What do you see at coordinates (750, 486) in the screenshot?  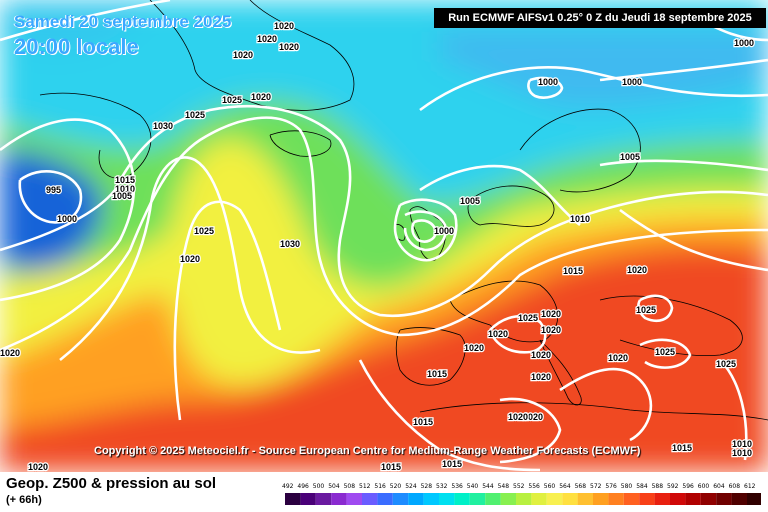 I see `legend-tick-label: 612` at bounding box center [750, 486].